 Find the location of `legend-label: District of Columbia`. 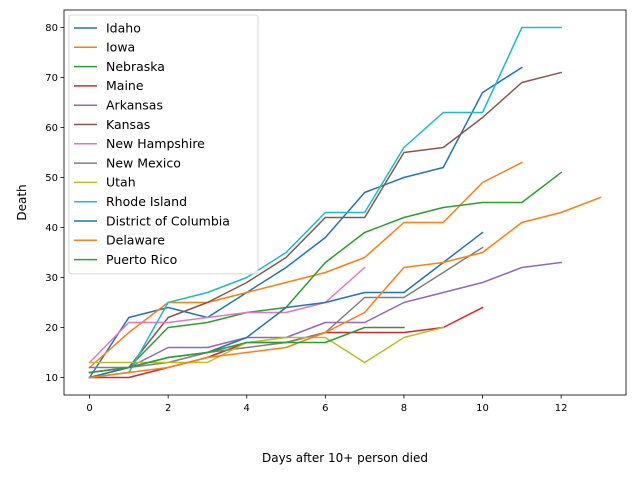

legend-label: District of Columbia is located at coordinates (168, 220).